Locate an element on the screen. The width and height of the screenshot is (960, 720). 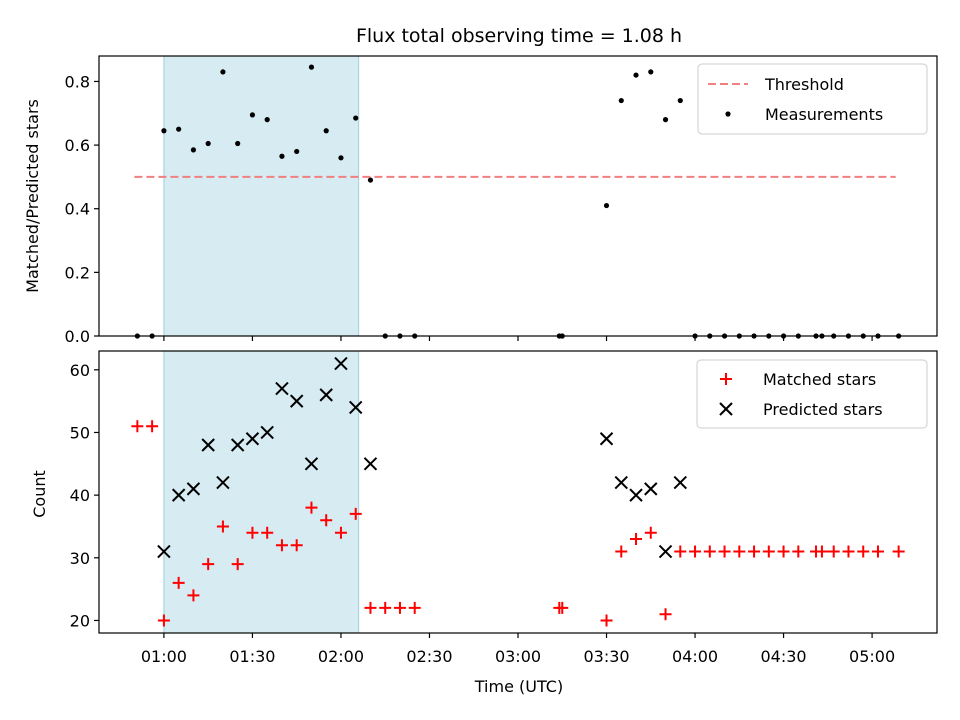
x-tick-label: 04:00 is located at coordinates (695, 656).